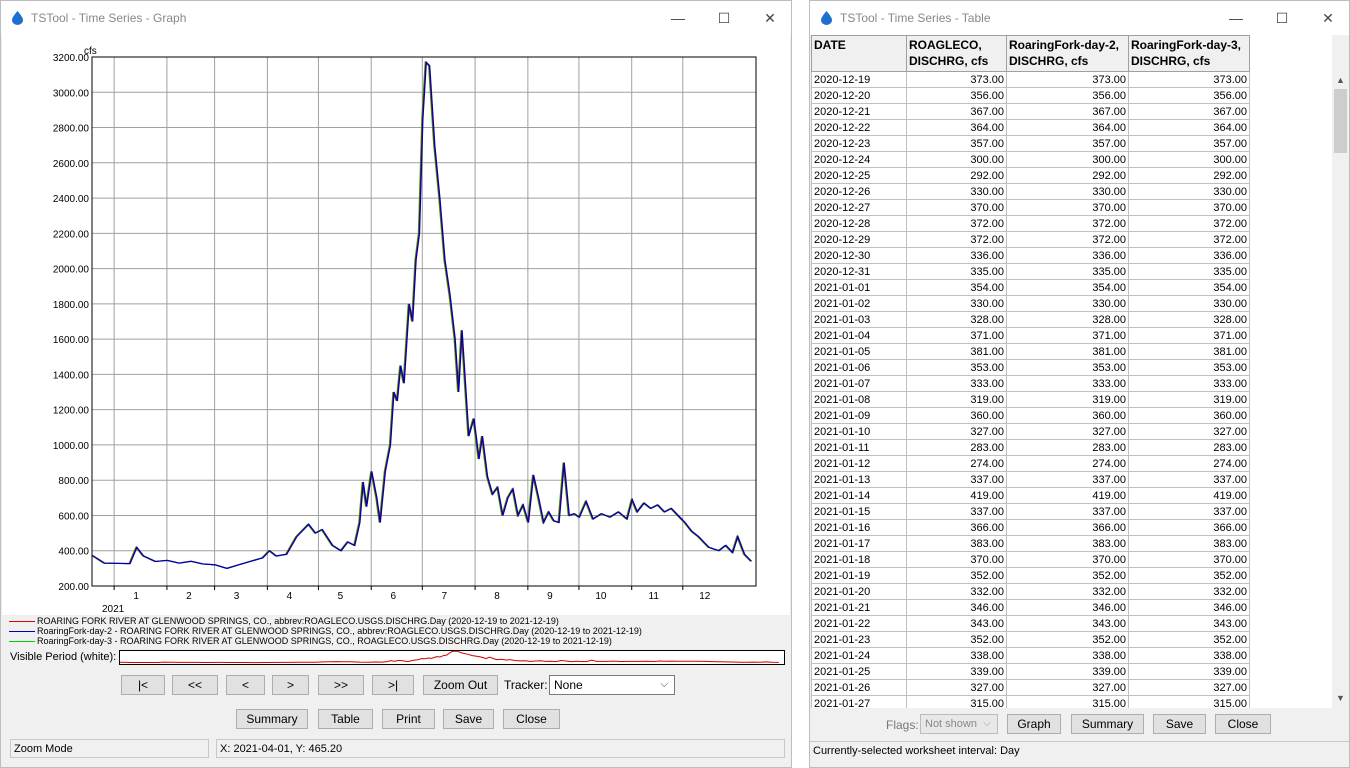 This screenshot has width=1350, height=768. What do you see at coordinates (859, 543) in the screenshot?
I see `date-cell: 2021-01-17` at bounding box center [859, 543].